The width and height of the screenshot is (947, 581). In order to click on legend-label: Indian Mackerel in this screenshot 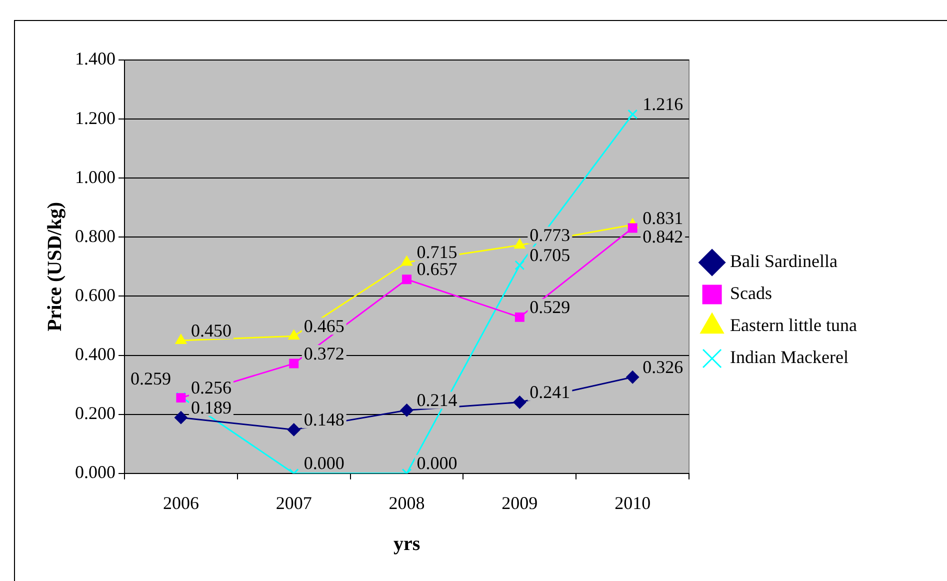, I will do `click(789, 357)`.